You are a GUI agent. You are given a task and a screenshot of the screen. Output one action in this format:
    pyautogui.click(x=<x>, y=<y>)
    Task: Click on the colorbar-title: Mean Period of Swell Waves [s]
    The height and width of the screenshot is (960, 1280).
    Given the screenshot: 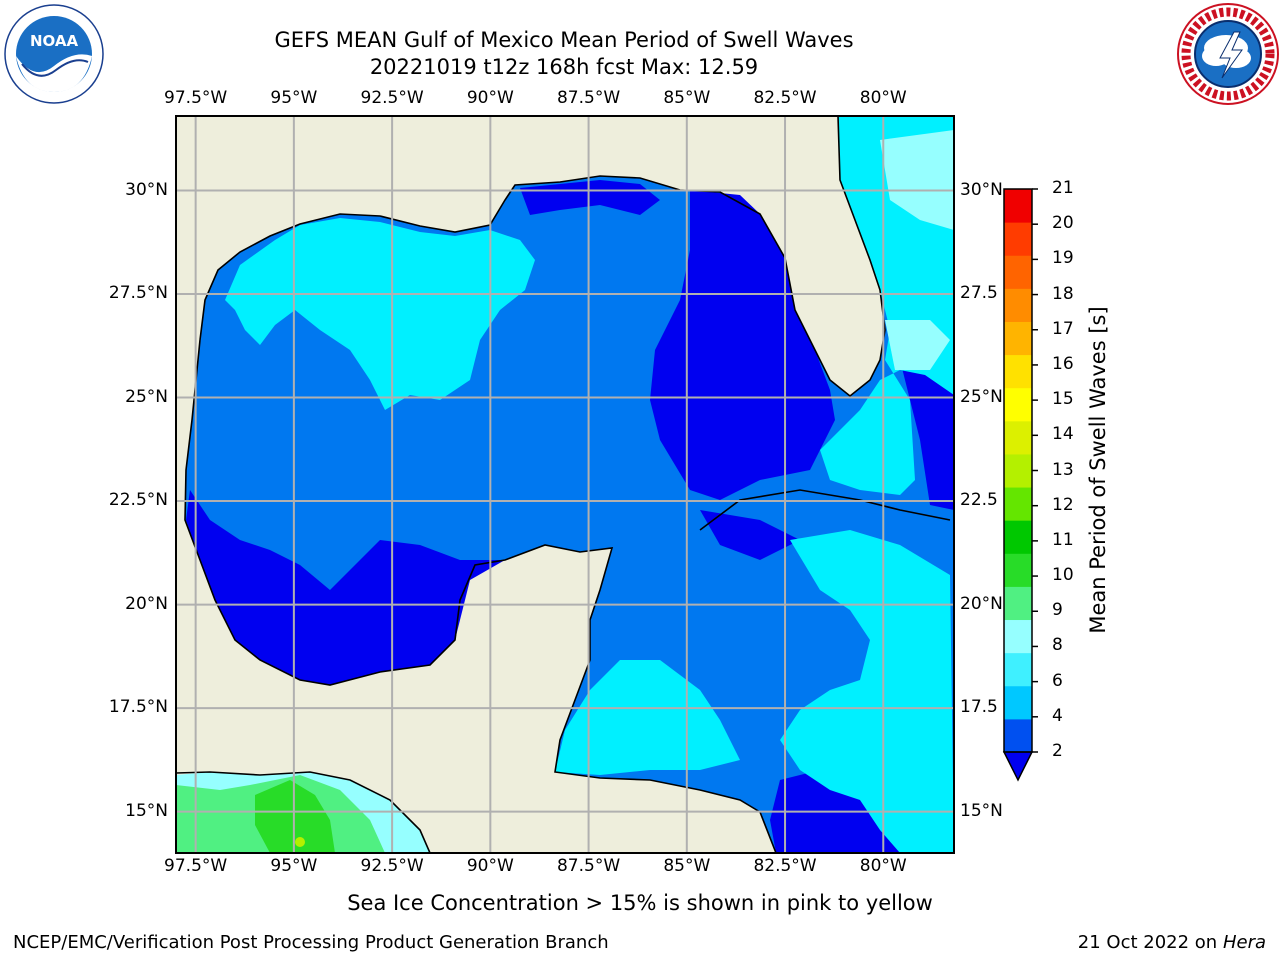 What is the action you would take?
    pyautogui.click(x=1098, y=470)
    